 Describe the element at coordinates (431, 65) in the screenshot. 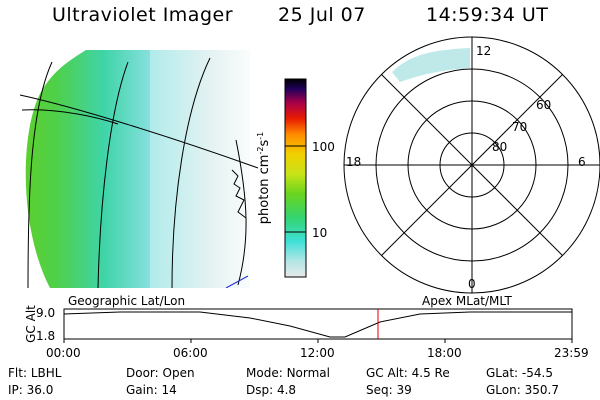

I see `polar-emission` at that location.